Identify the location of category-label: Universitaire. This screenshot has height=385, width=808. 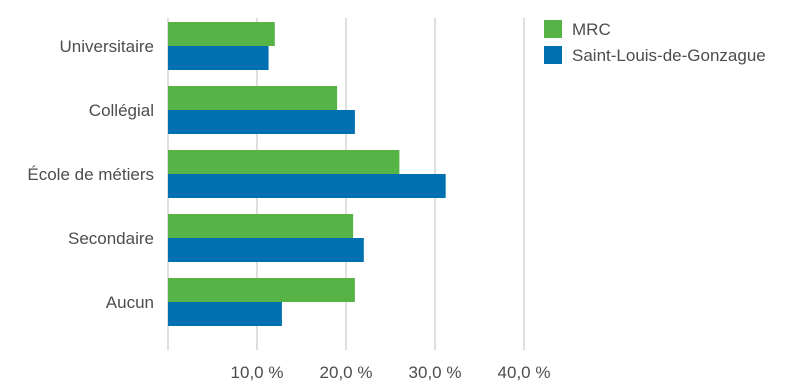
(107, 46).